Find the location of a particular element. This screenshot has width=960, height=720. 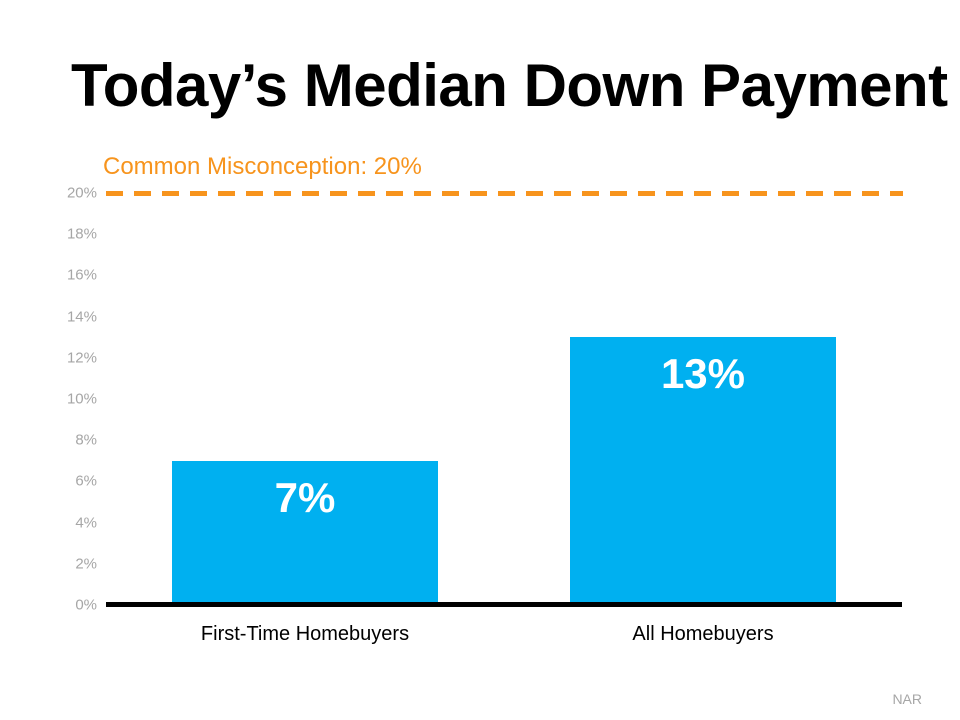

y-axis-tick-label: 20% is located at coordinates (81, 193).